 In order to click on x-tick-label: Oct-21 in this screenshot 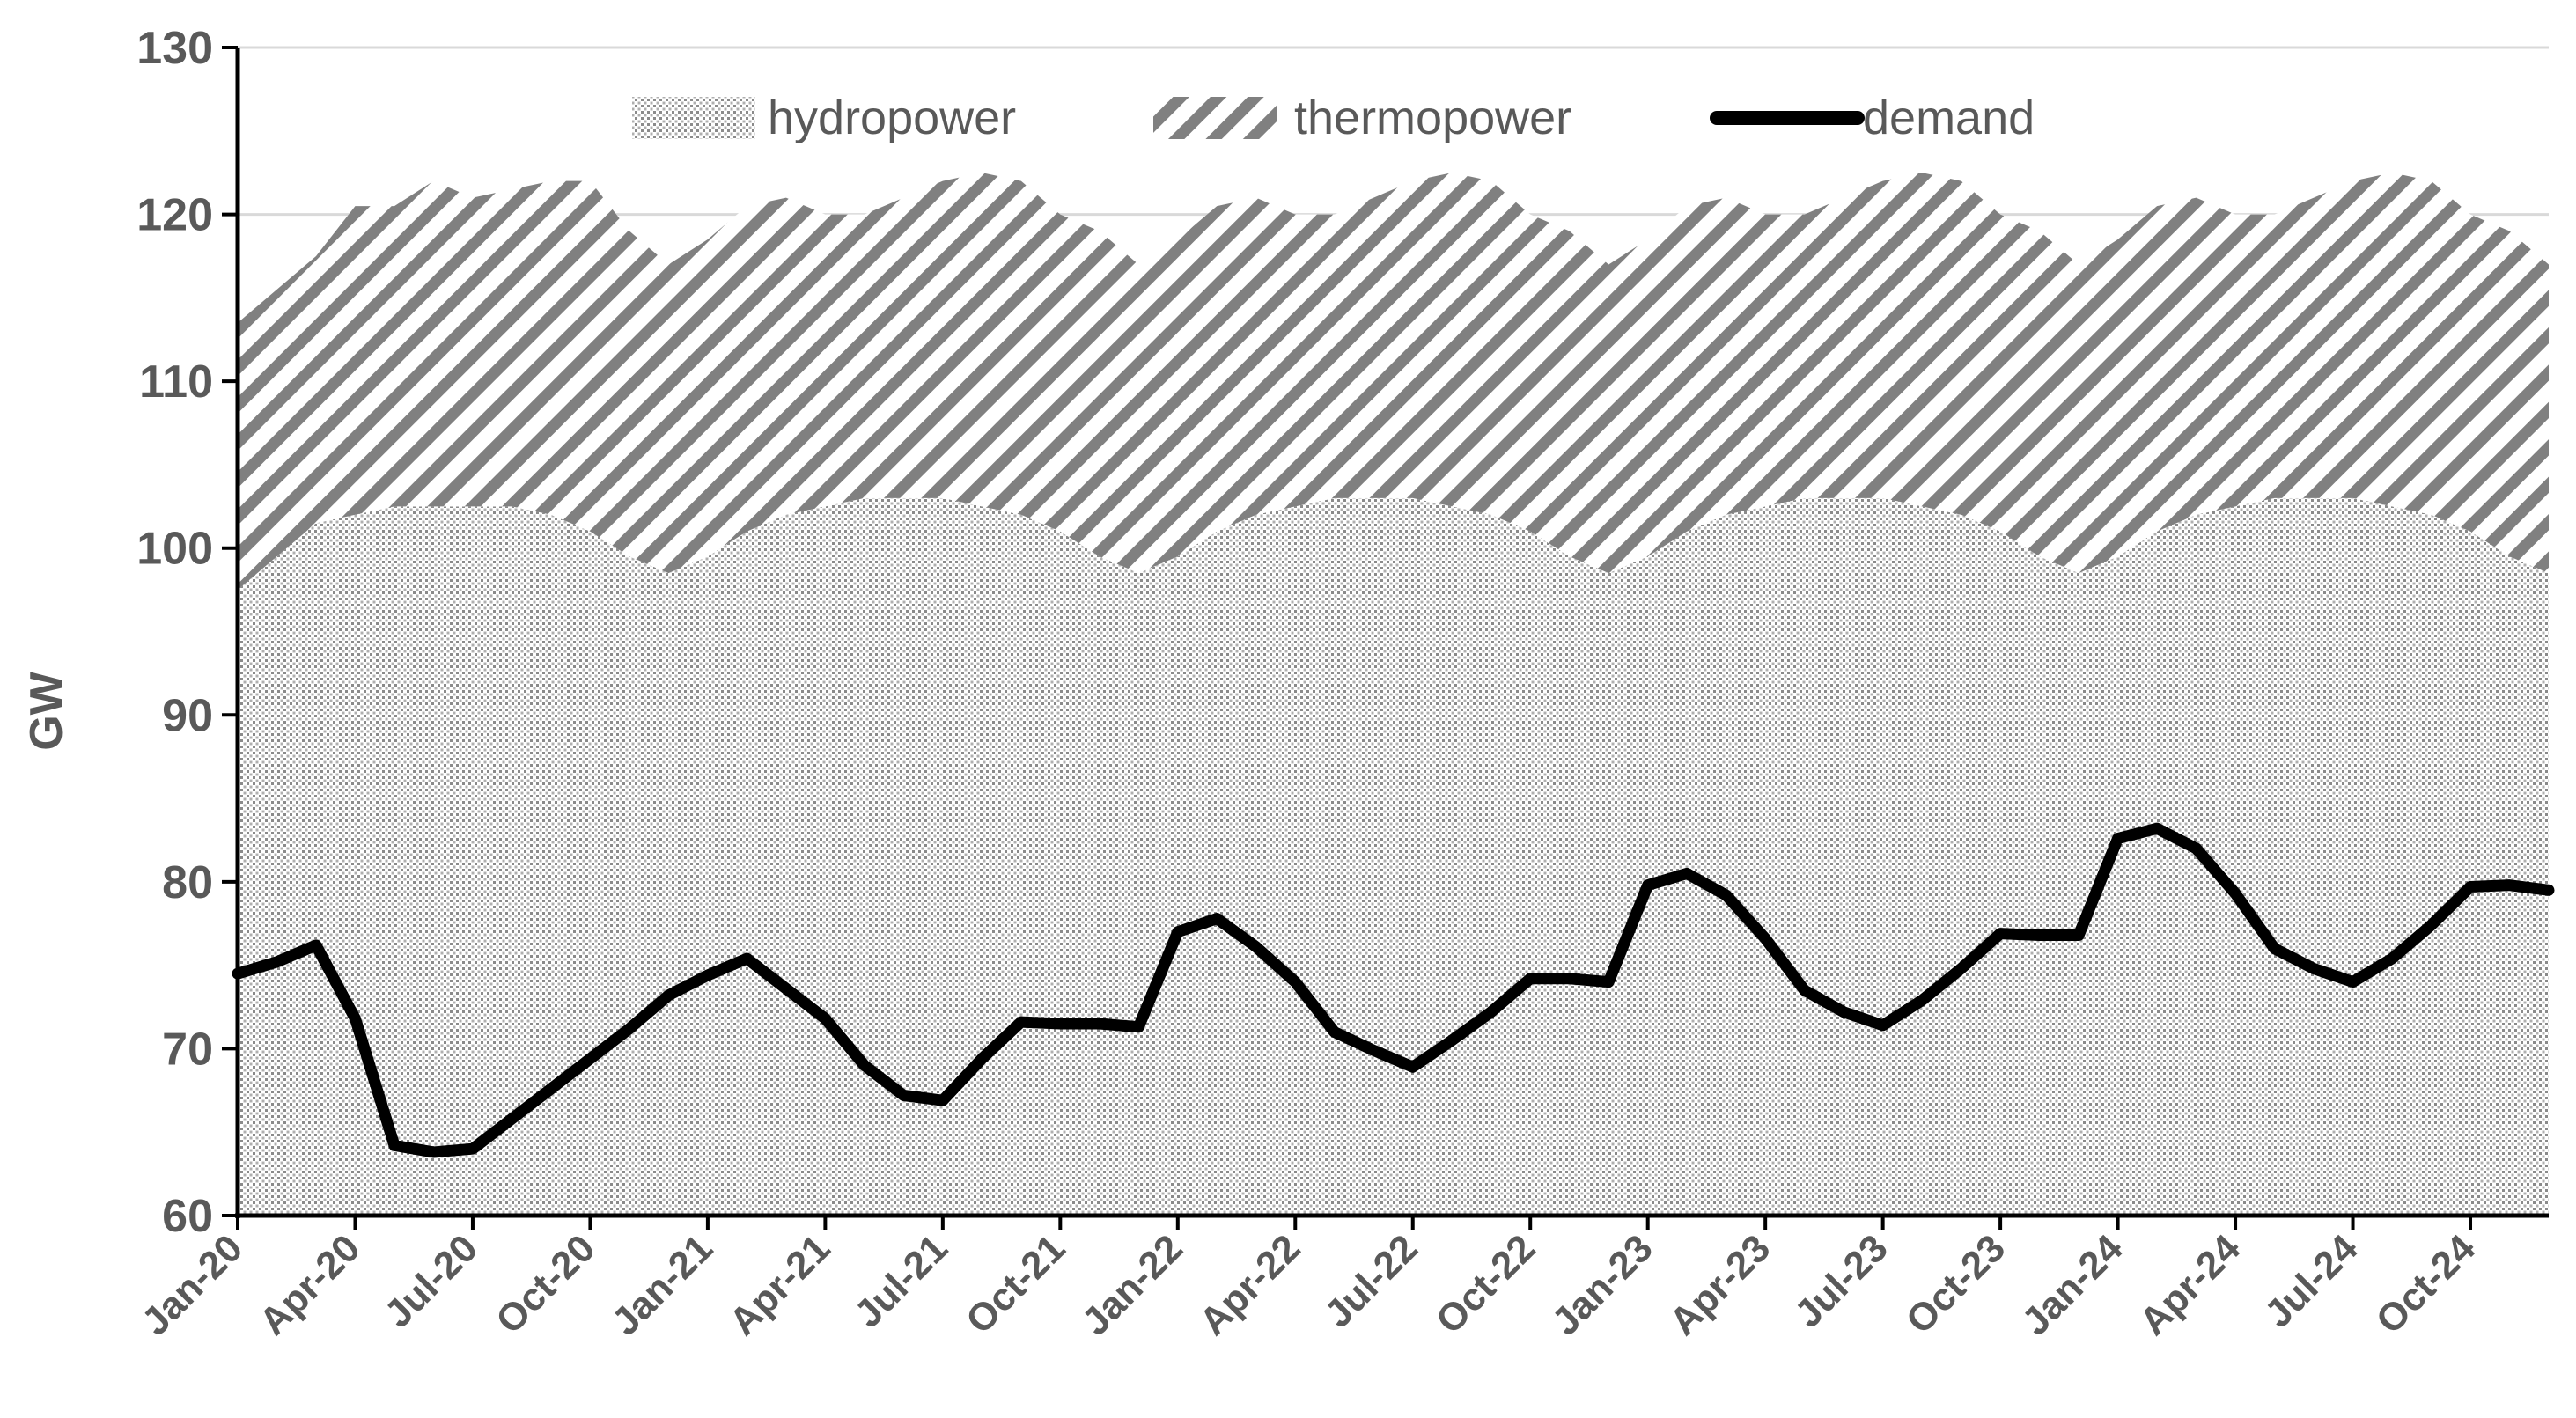, I will do `click(1016, 1283)`.